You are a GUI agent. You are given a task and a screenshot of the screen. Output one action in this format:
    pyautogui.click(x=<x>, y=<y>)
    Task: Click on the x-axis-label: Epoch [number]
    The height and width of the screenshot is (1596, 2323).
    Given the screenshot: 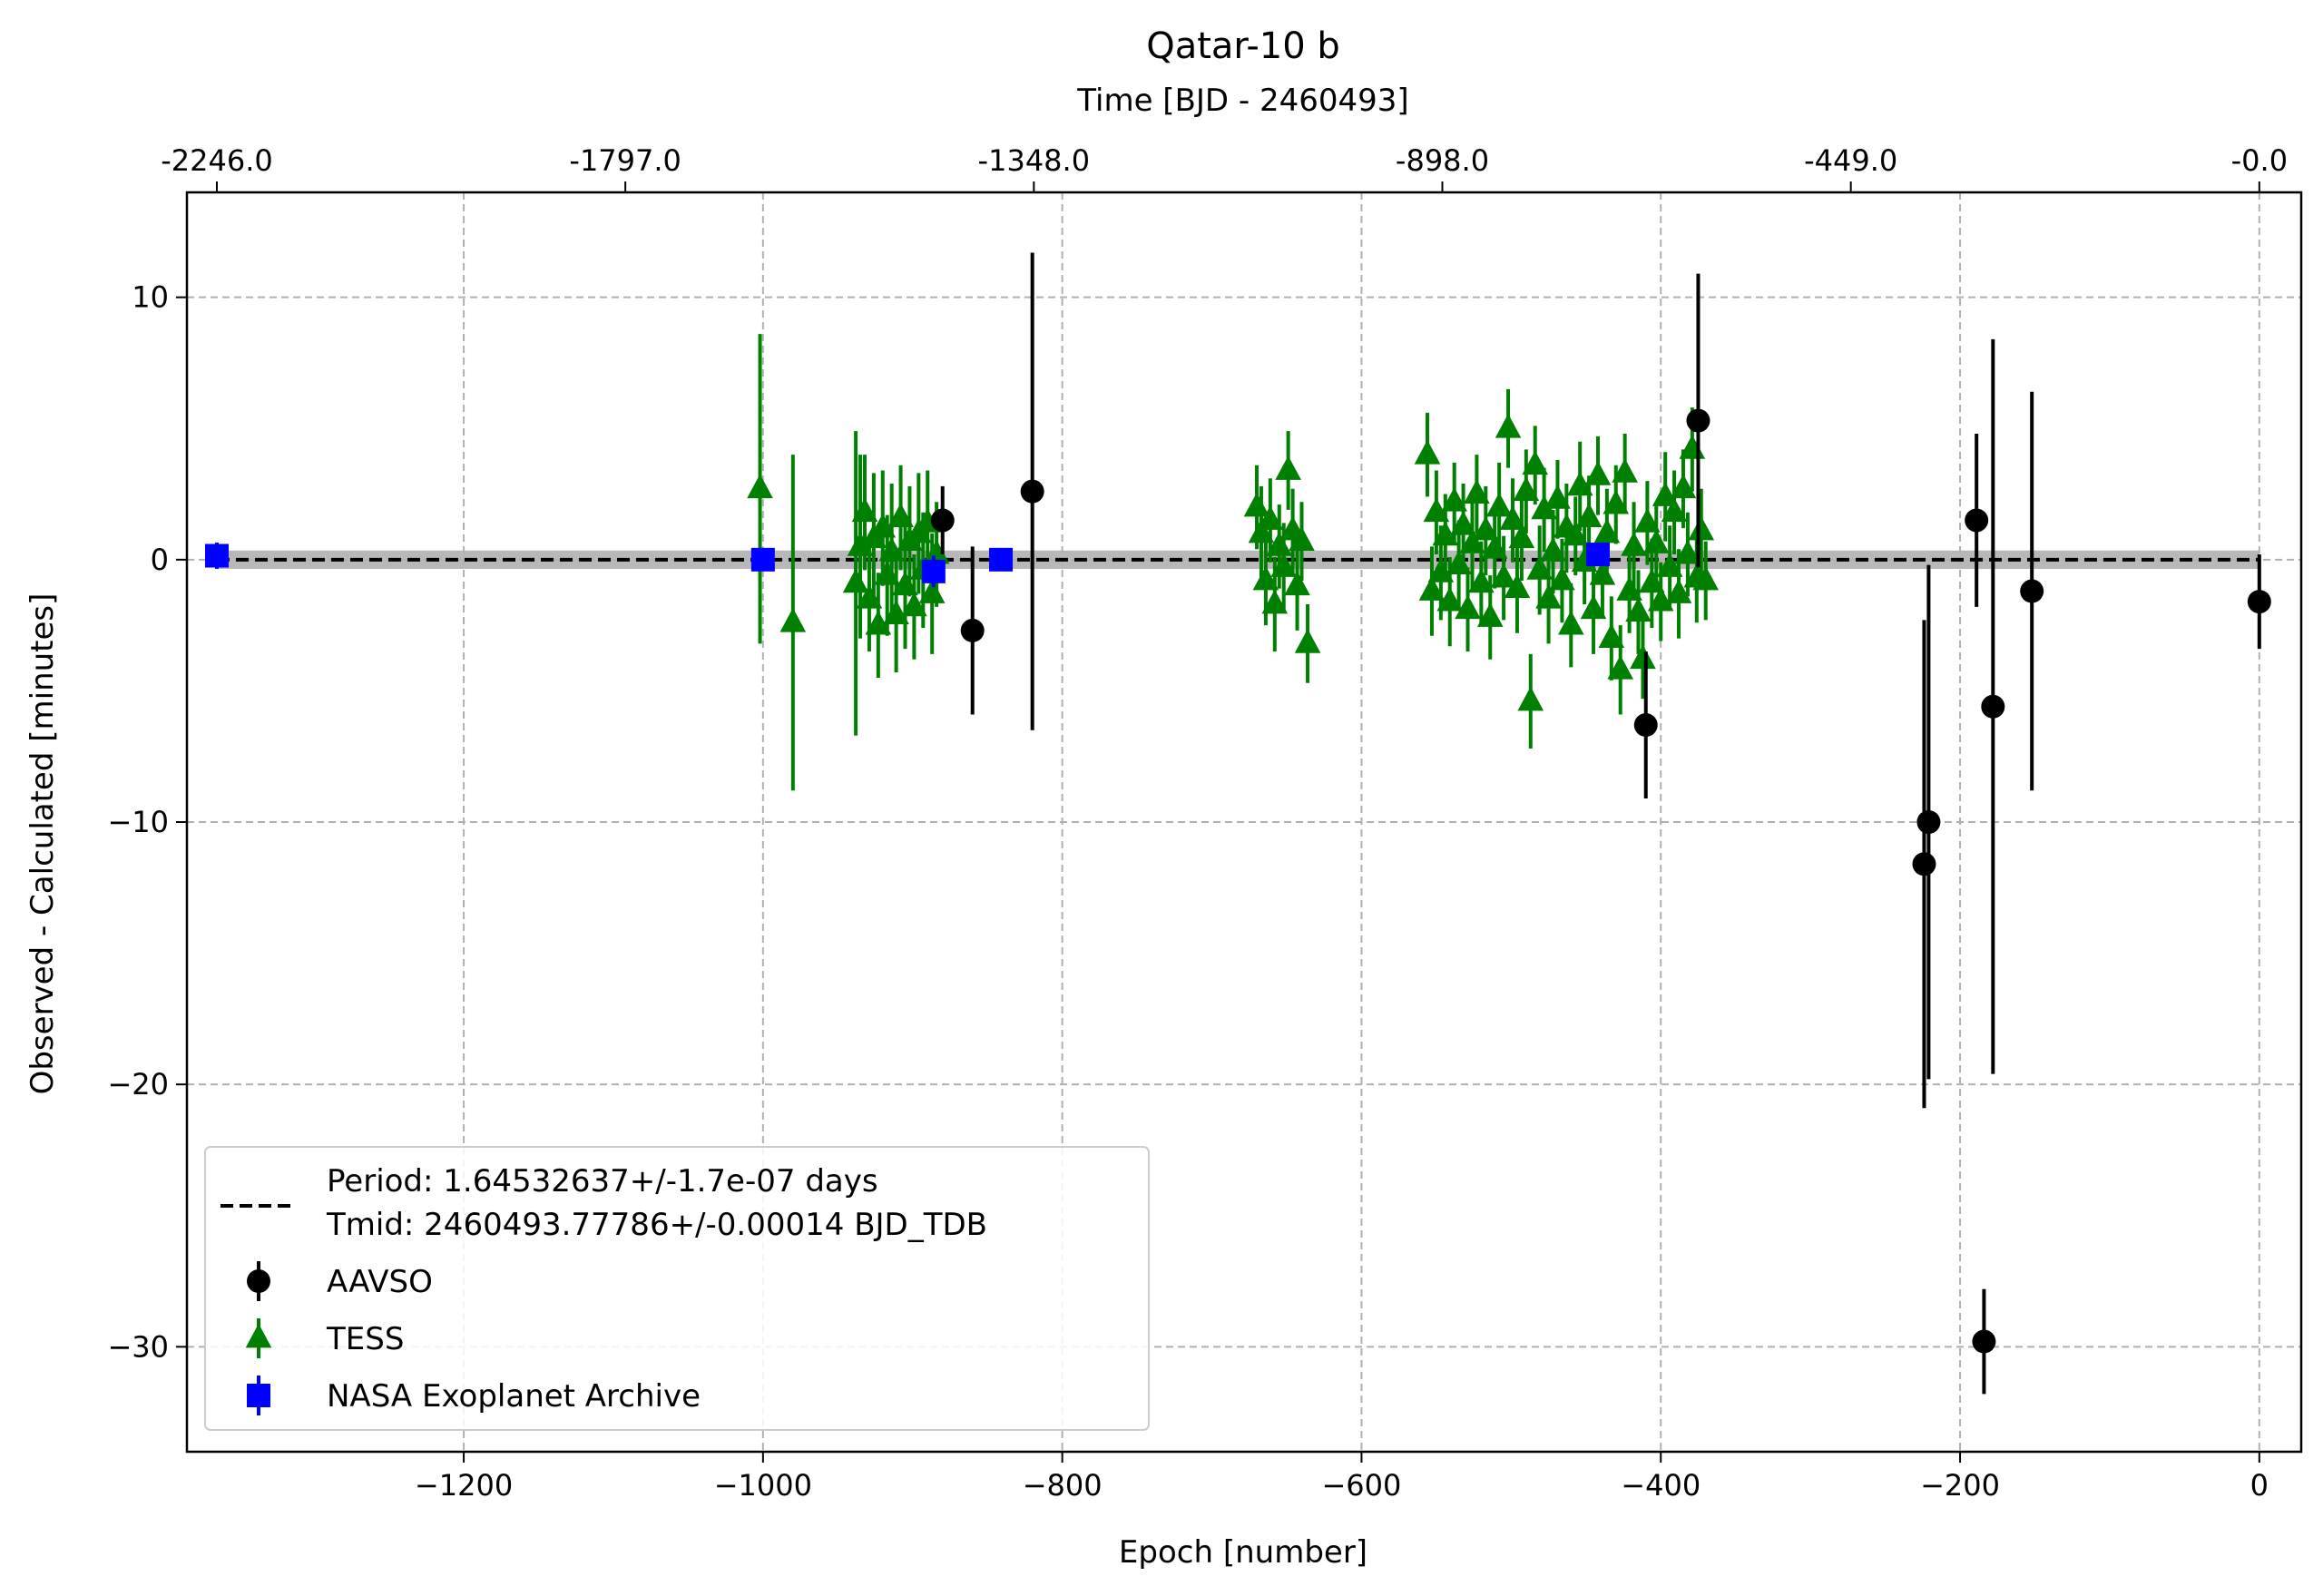 What is the action you would take?
    pyautogui.click(x=1243, y=1552)
    